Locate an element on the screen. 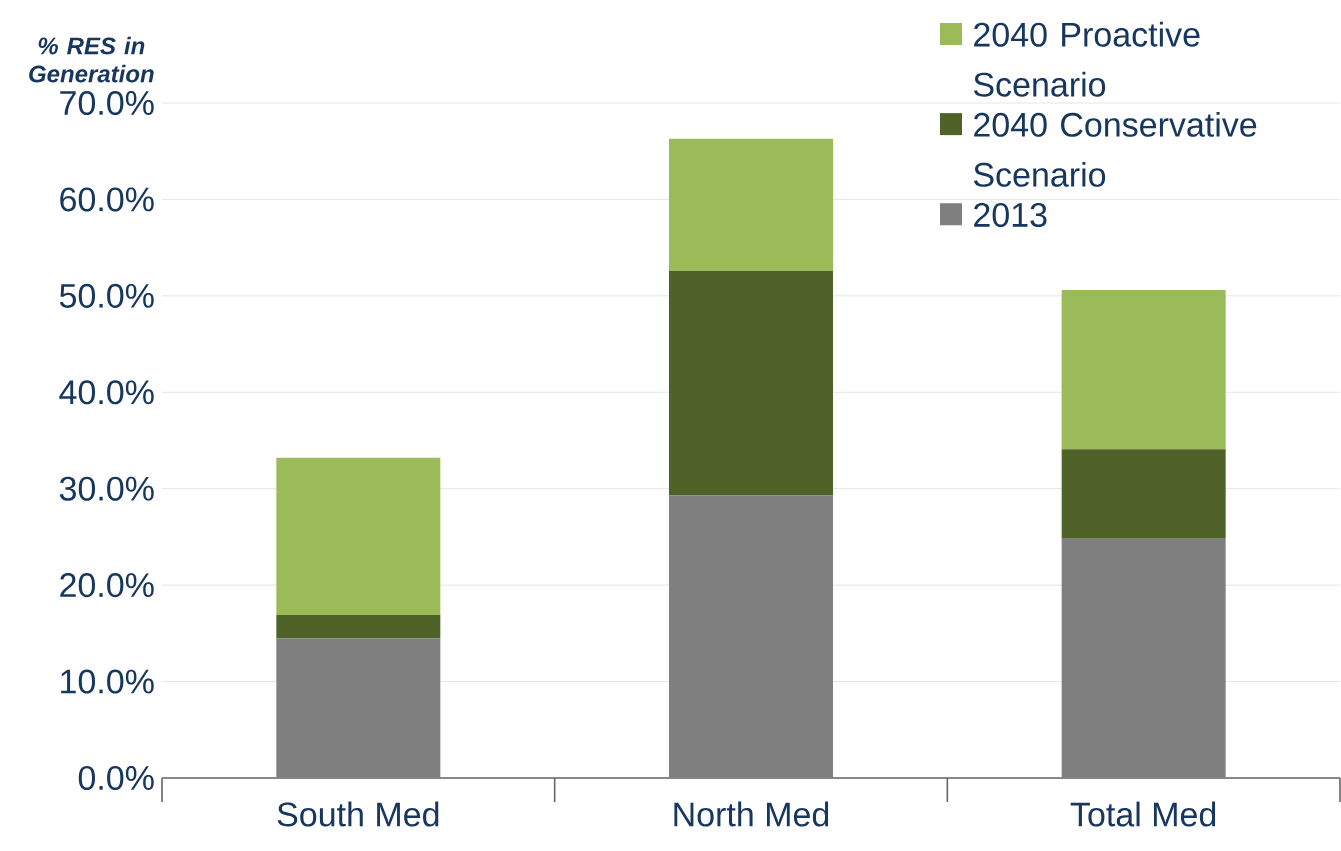 The image size is (1341, 851). y-axis-title: % RES in Generation is located at coordinates (91, 59).